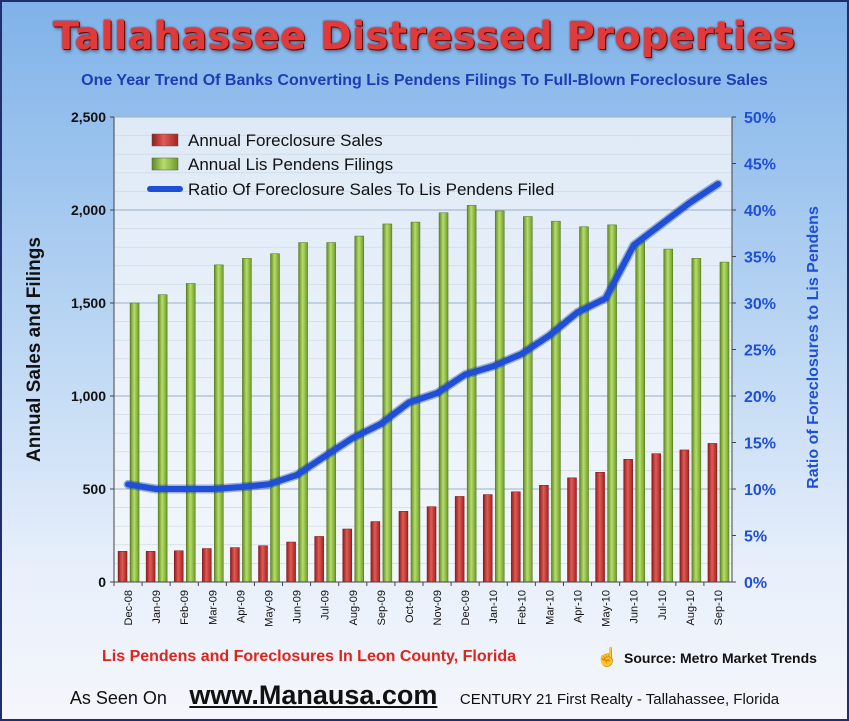  Describe the element at coordinates (760, 118) in the screenshot. I see `right-tick-label: 50%` at that location.